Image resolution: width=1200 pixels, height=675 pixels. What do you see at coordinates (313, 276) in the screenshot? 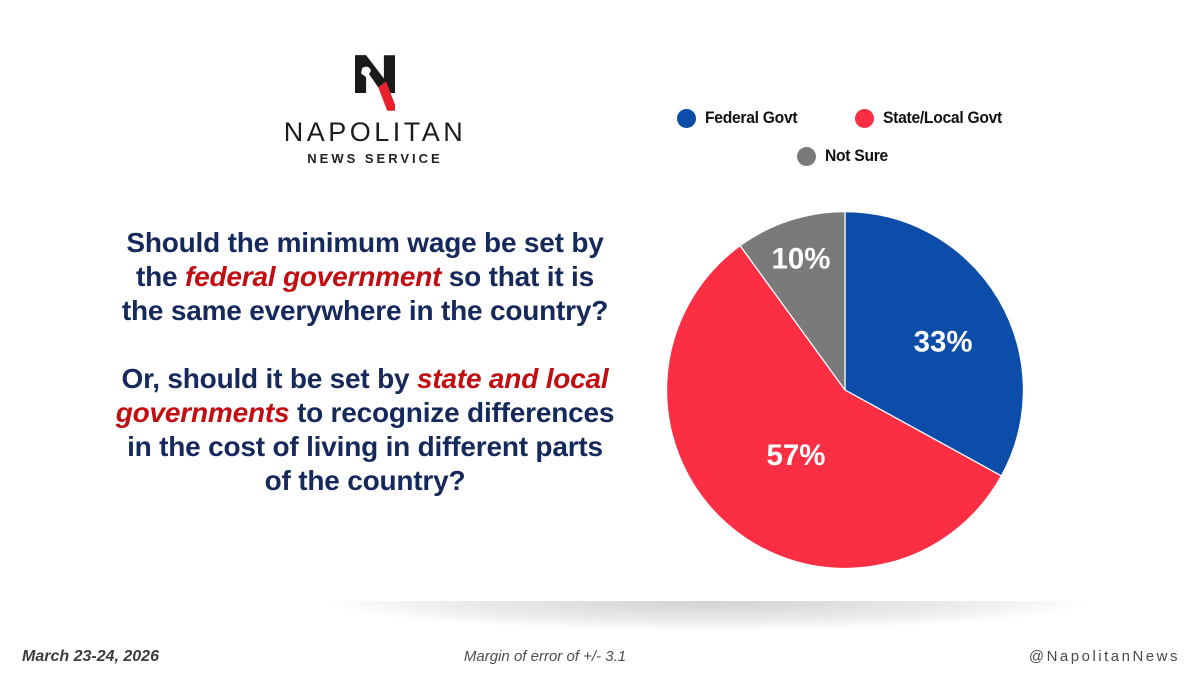
I see `question-1-emphasis: federal government` at bounding box center [313, 276].